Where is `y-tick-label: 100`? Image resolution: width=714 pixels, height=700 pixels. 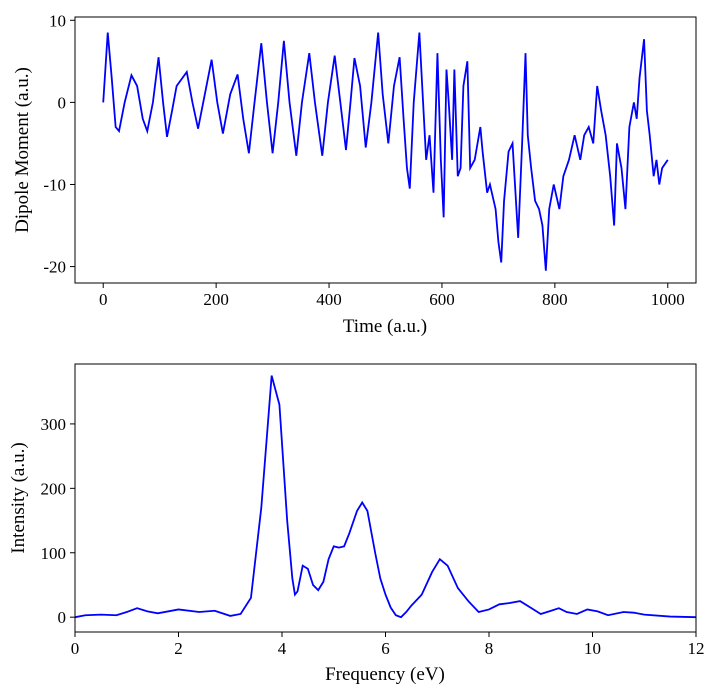 y-tick-label: 100 is located at coordinates (54, 553).